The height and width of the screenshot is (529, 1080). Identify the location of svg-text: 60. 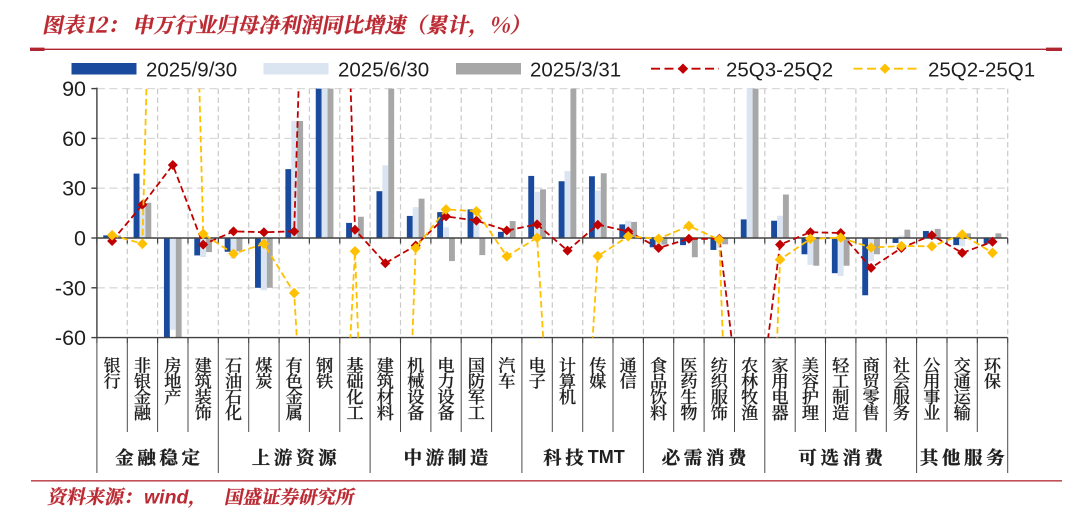
(74, 139).